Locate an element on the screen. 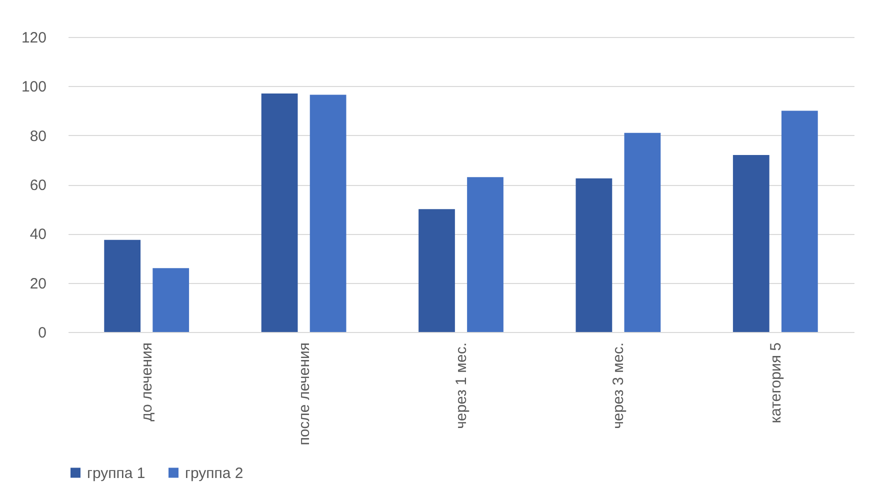 The image size is (872, 493). legend-label: группа 1 is located at coordinates (116, 473).